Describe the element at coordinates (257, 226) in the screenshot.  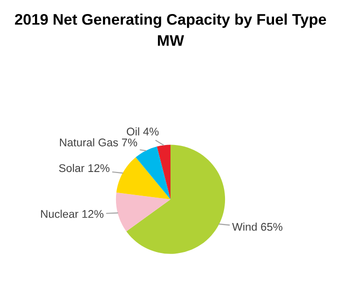
I see `slice-label: Wind 65%` at that location.